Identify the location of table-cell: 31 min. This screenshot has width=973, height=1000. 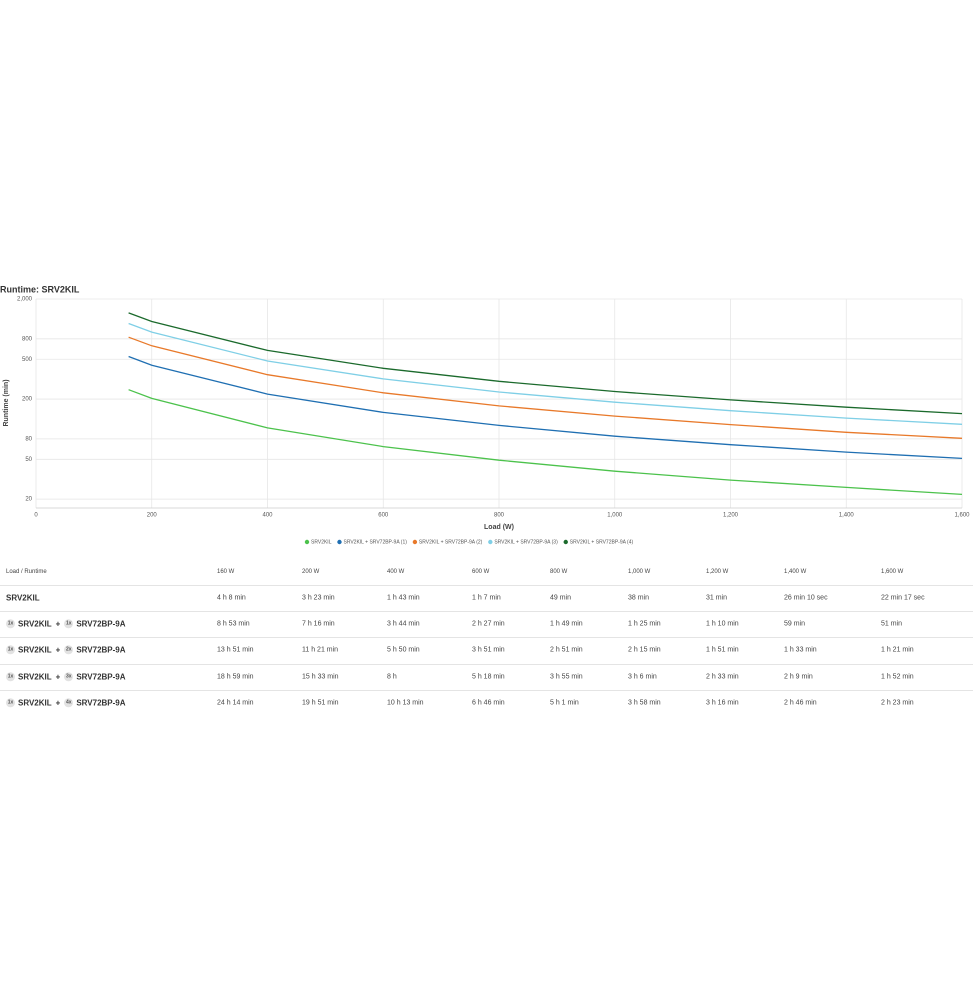
(717, 598).